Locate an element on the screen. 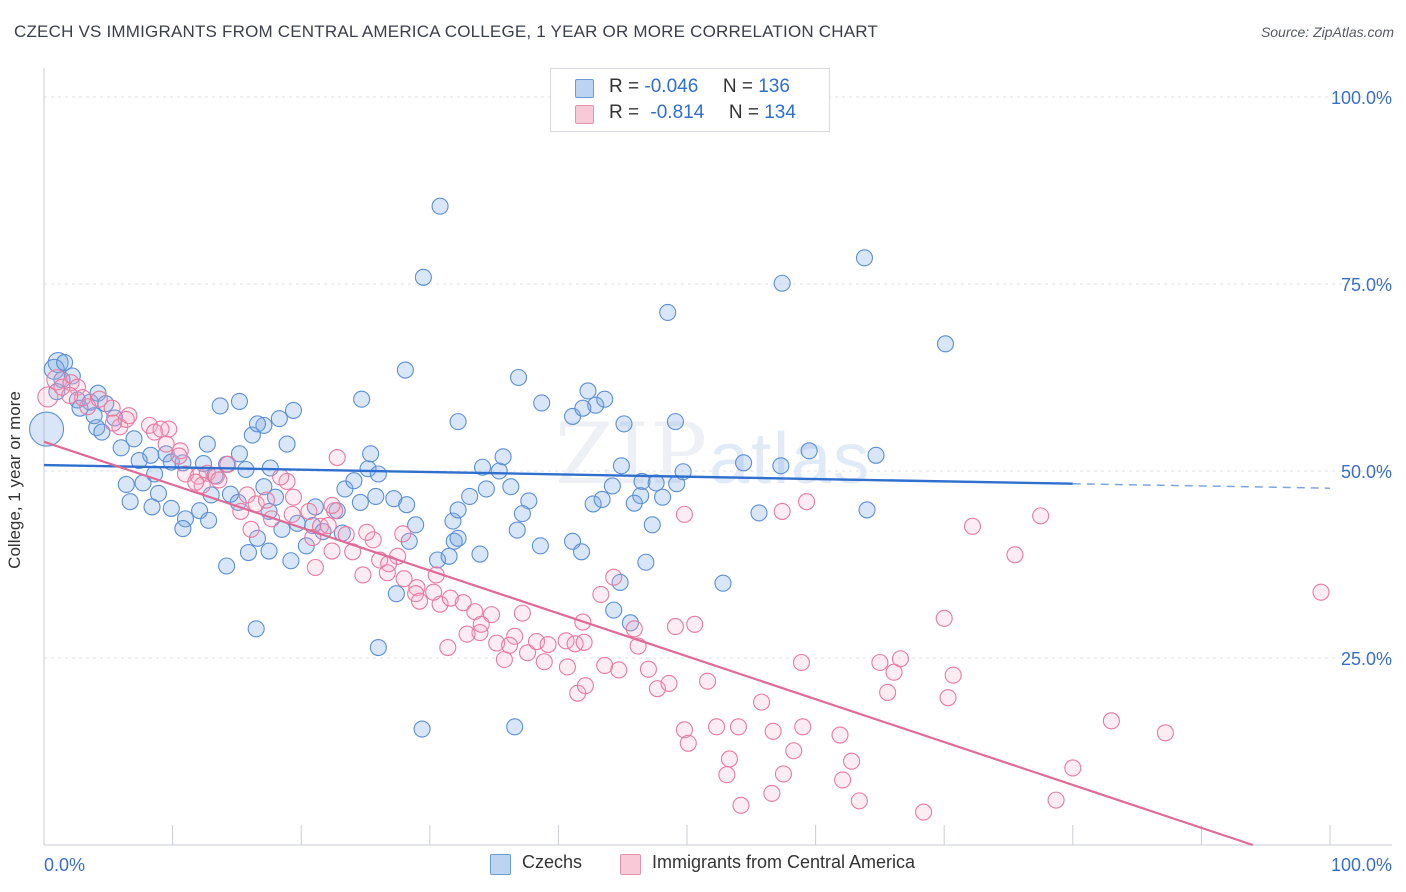 This screenshot has height=892, width=1406. bottom-immigrants-swatch is located at coordinates (630, 864).